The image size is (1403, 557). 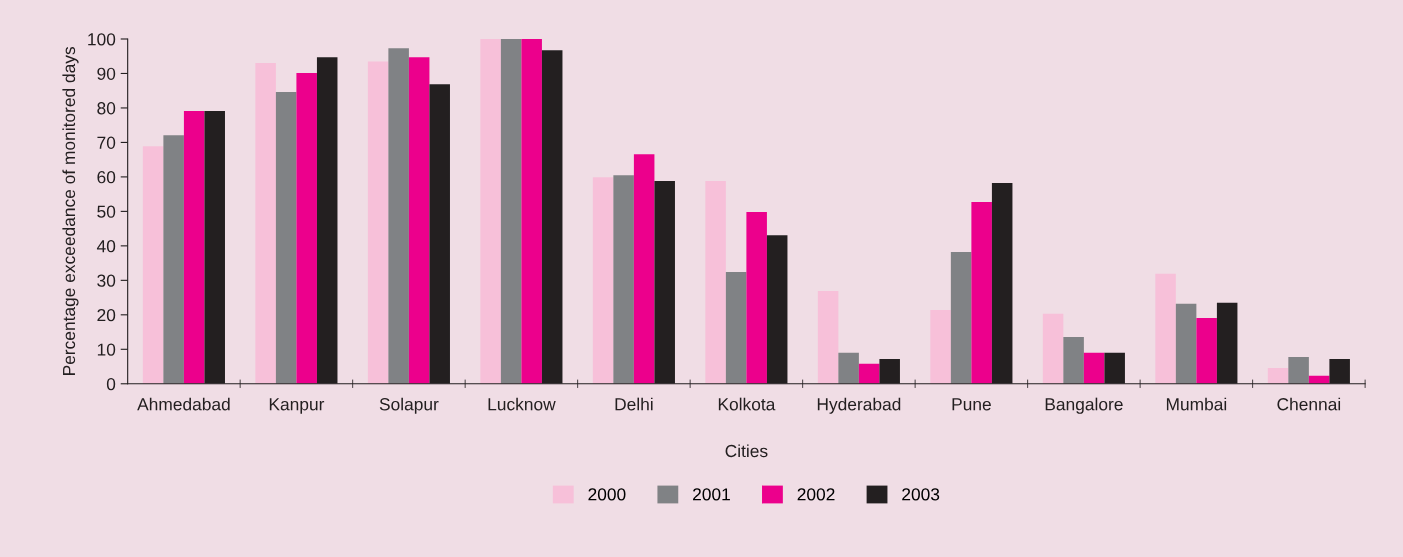 What do you see at coordinates (1309, 404) in the screenshot?
I see `x-tick-label: Chennai` at bounding box center [1309, 404].